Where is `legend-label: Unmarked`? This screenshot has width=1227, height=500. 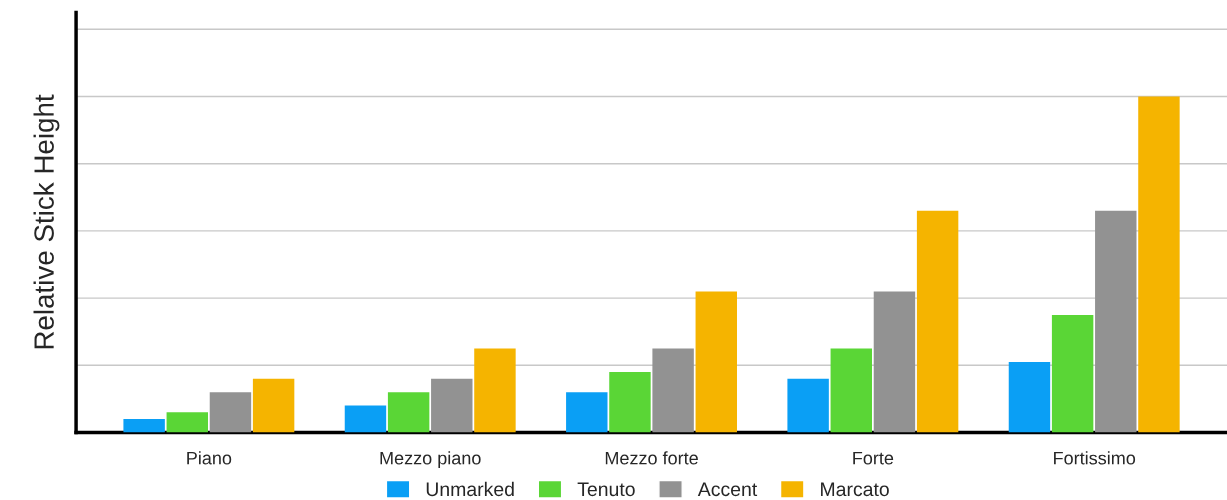 legend-label: Unmarked is located at coordinates (470, 489).